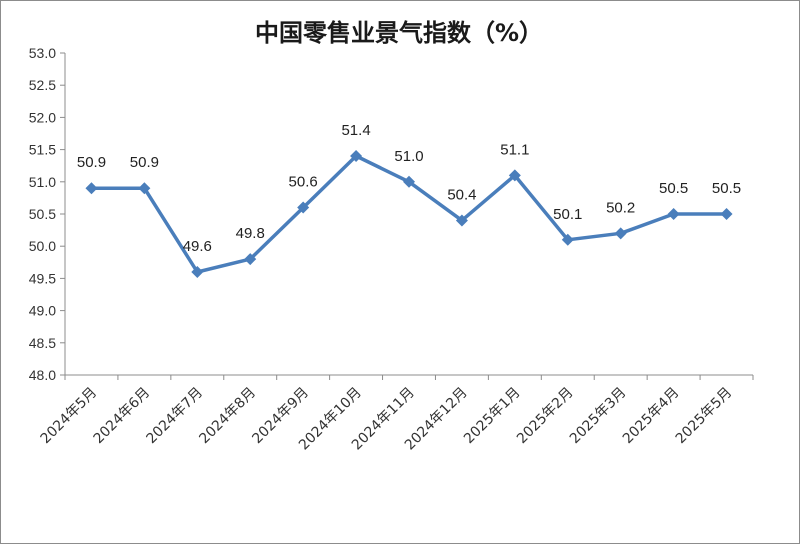 The height and width of the screenshot is (545, 800). What do you see at coordinates (620, 207) in the screenshot?
I see `data-label: 50.2` at bounding box center [620, 207].